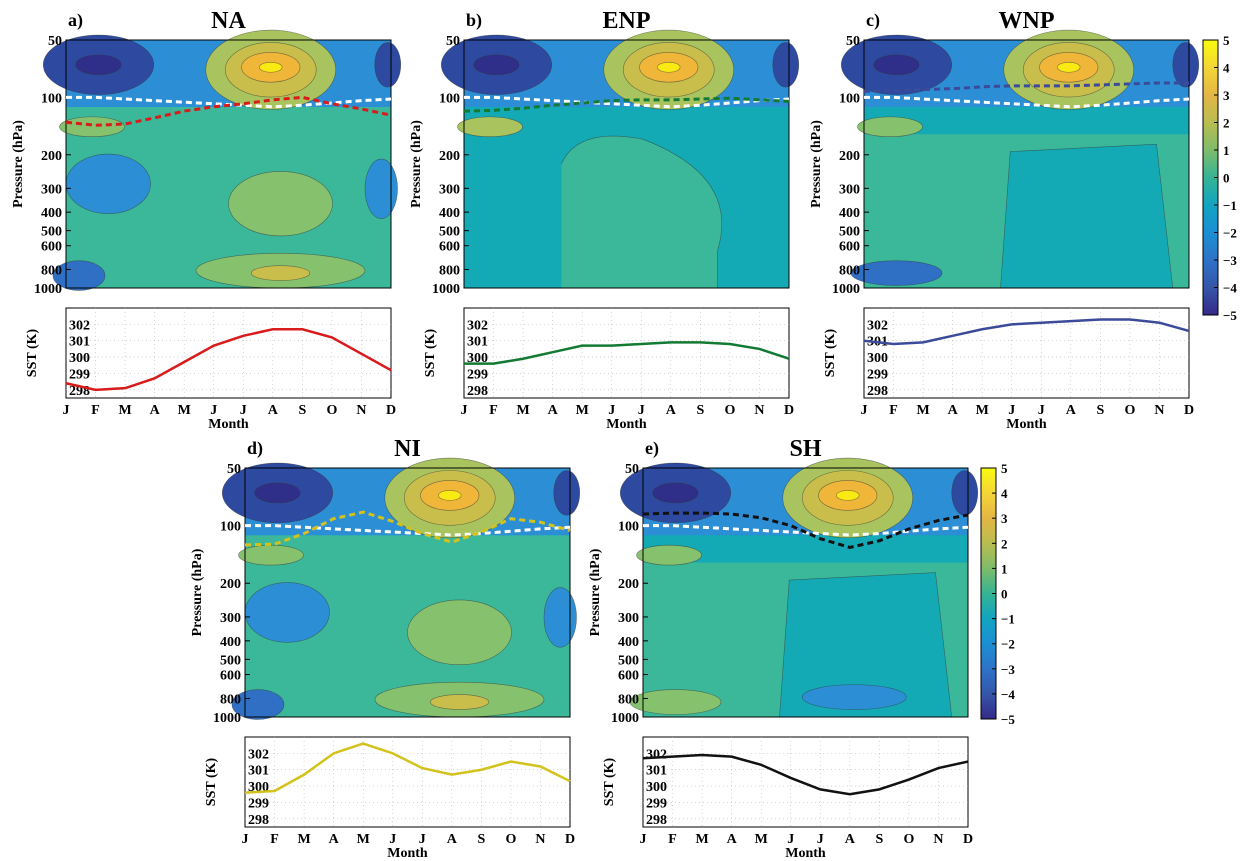 The image size is (1252, 861). Describe the element at coordinates (32, 352) in the screenshot. I see `sst-axis-label: SST (K)` at that location.